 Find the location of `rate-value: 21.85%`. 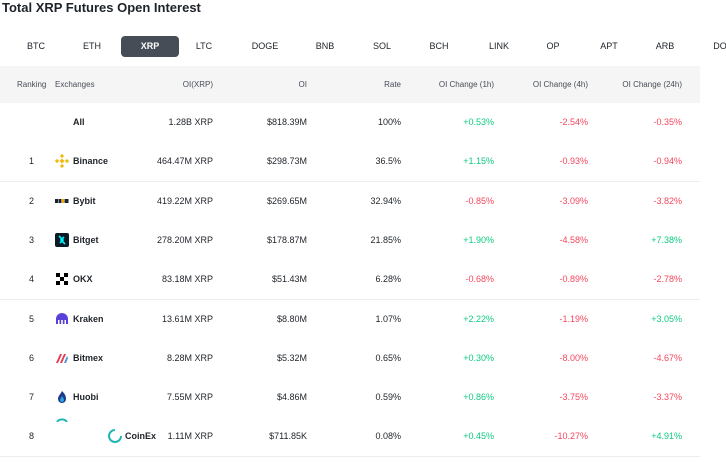

rate-value: 21.85% is located at coordinates (385, 239).